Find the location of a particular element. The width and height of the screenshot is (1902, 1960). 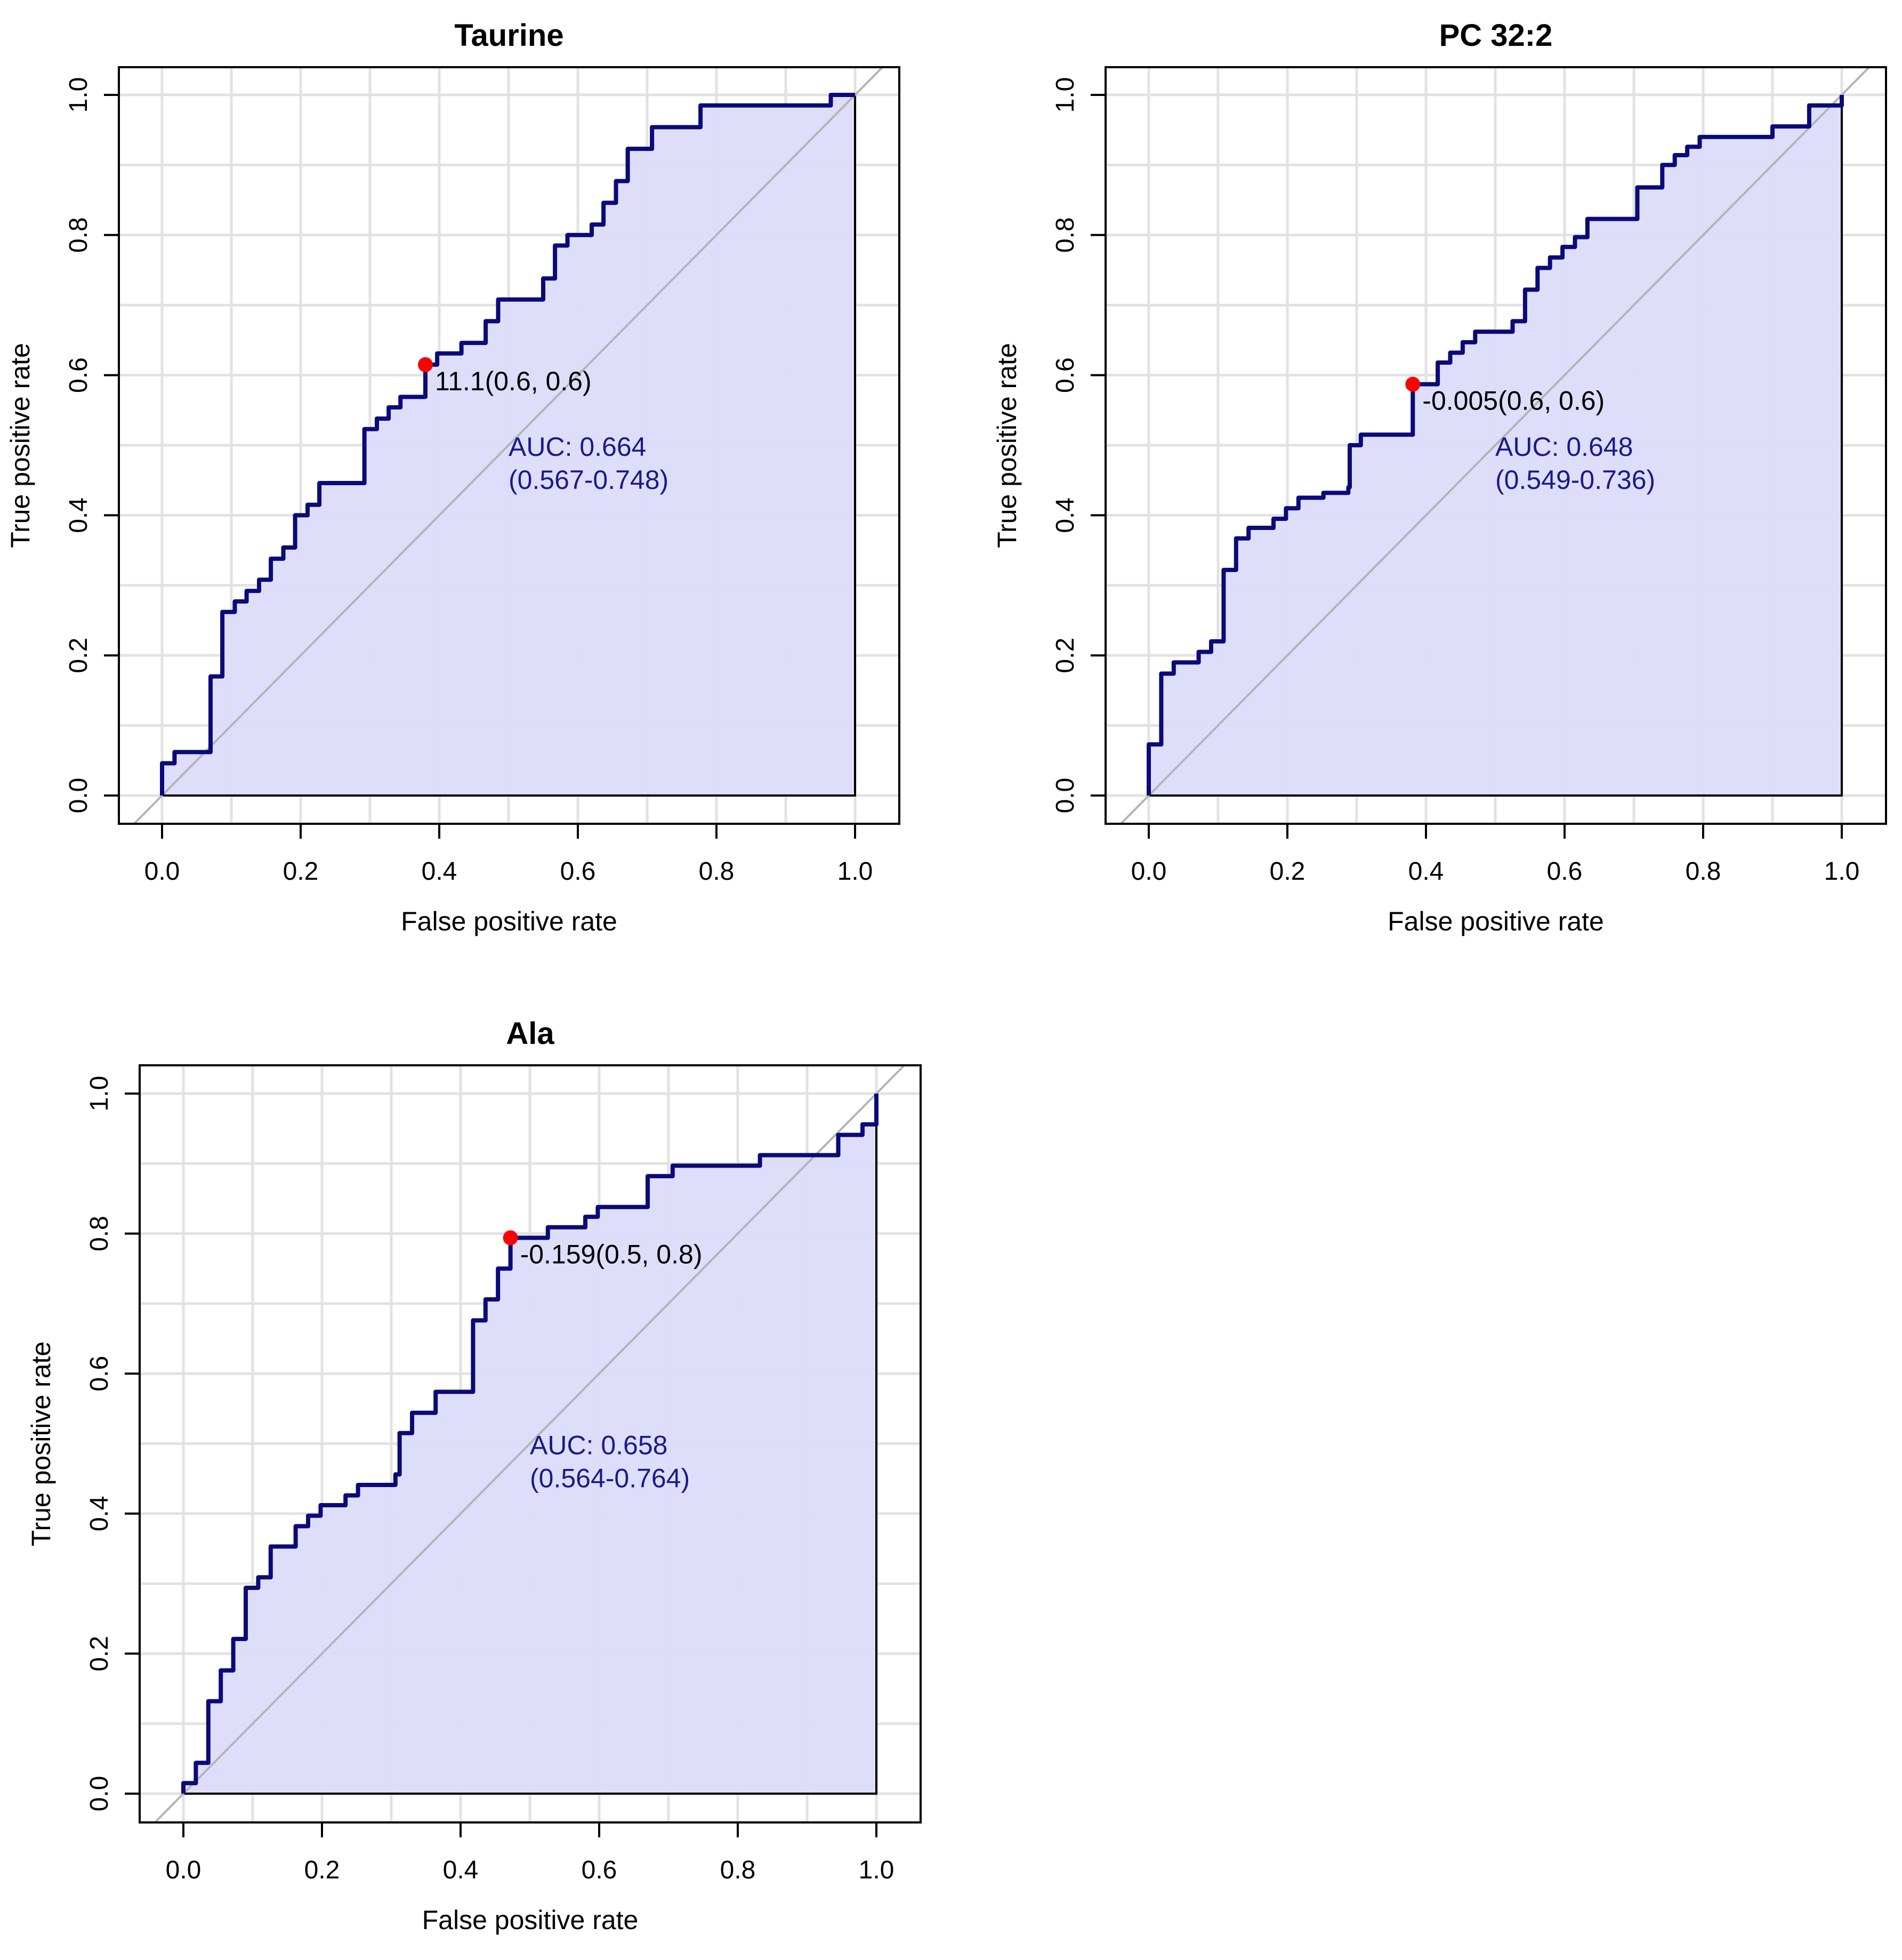

auc-ci-label: (0.567-0.748) is located at coordinates (588, 480).